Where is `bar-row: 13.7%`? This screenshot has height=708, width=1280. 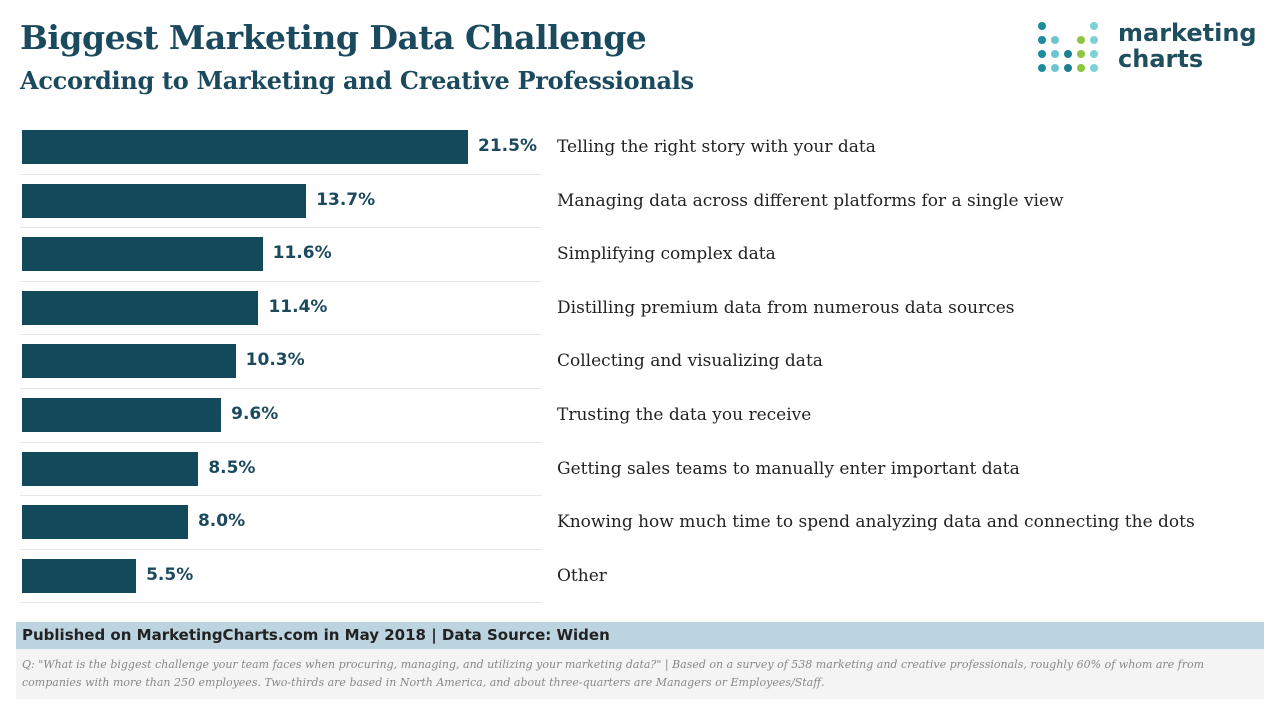
bar-row: 13.7% is located at coordinates (281, 201).